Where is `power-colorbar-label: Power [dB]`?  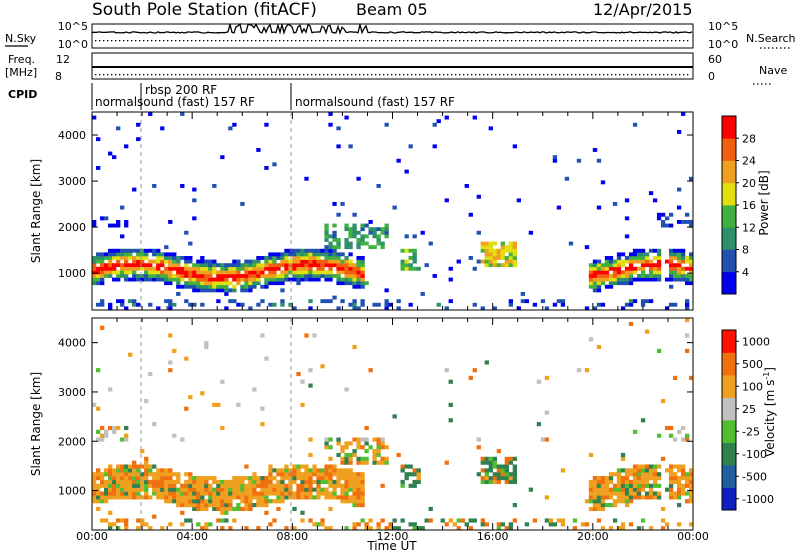
power-colorbar-label: Power [dB] is located at coordinates (764, 202).